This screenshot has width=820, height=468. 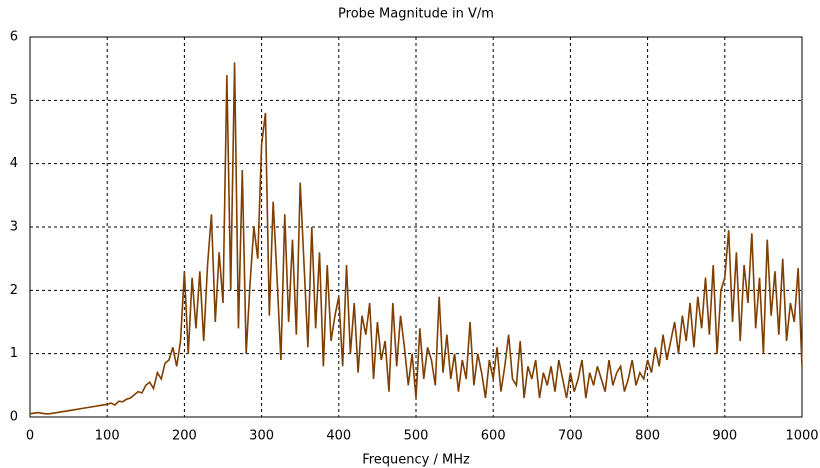 I want to click on x-tick-label: 800, so click(x=647, y=436).